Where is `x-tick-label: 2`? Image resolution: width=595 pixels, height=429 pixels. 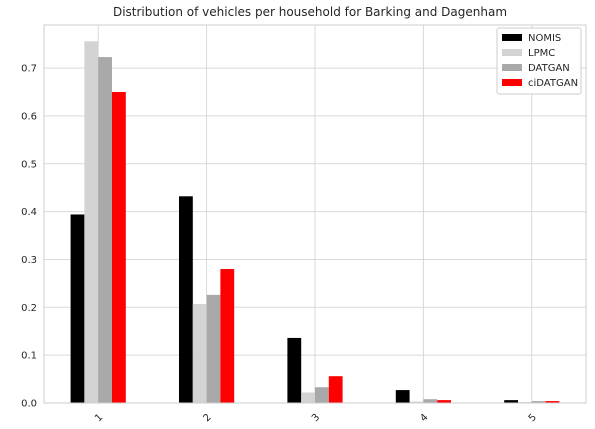 x-tick-label: 2 is located at coordinates (208, 418).